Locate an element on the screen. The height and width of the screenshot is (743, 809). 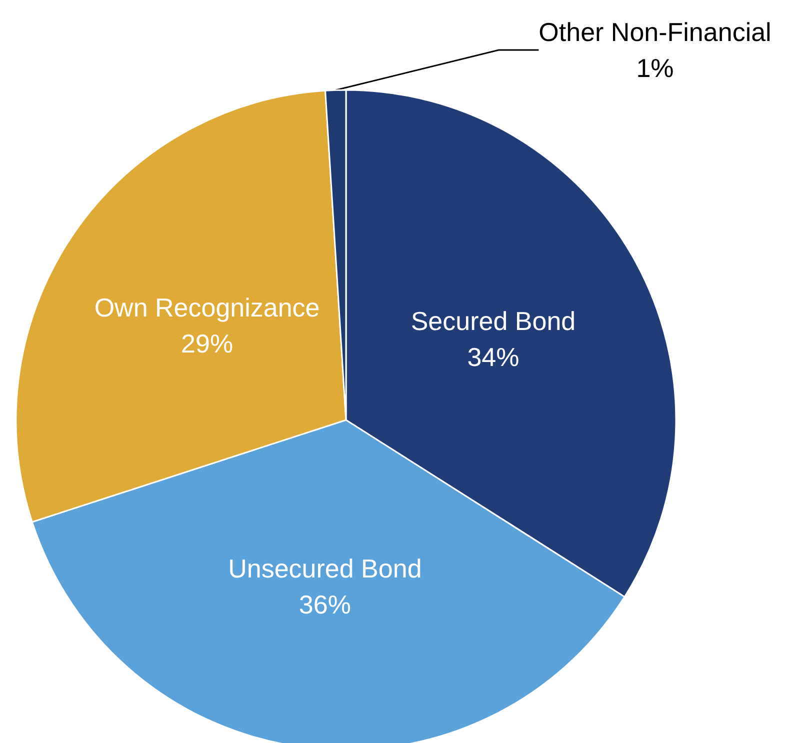
slice-label: Other Non-Financial is located at coordinates (655, 32).